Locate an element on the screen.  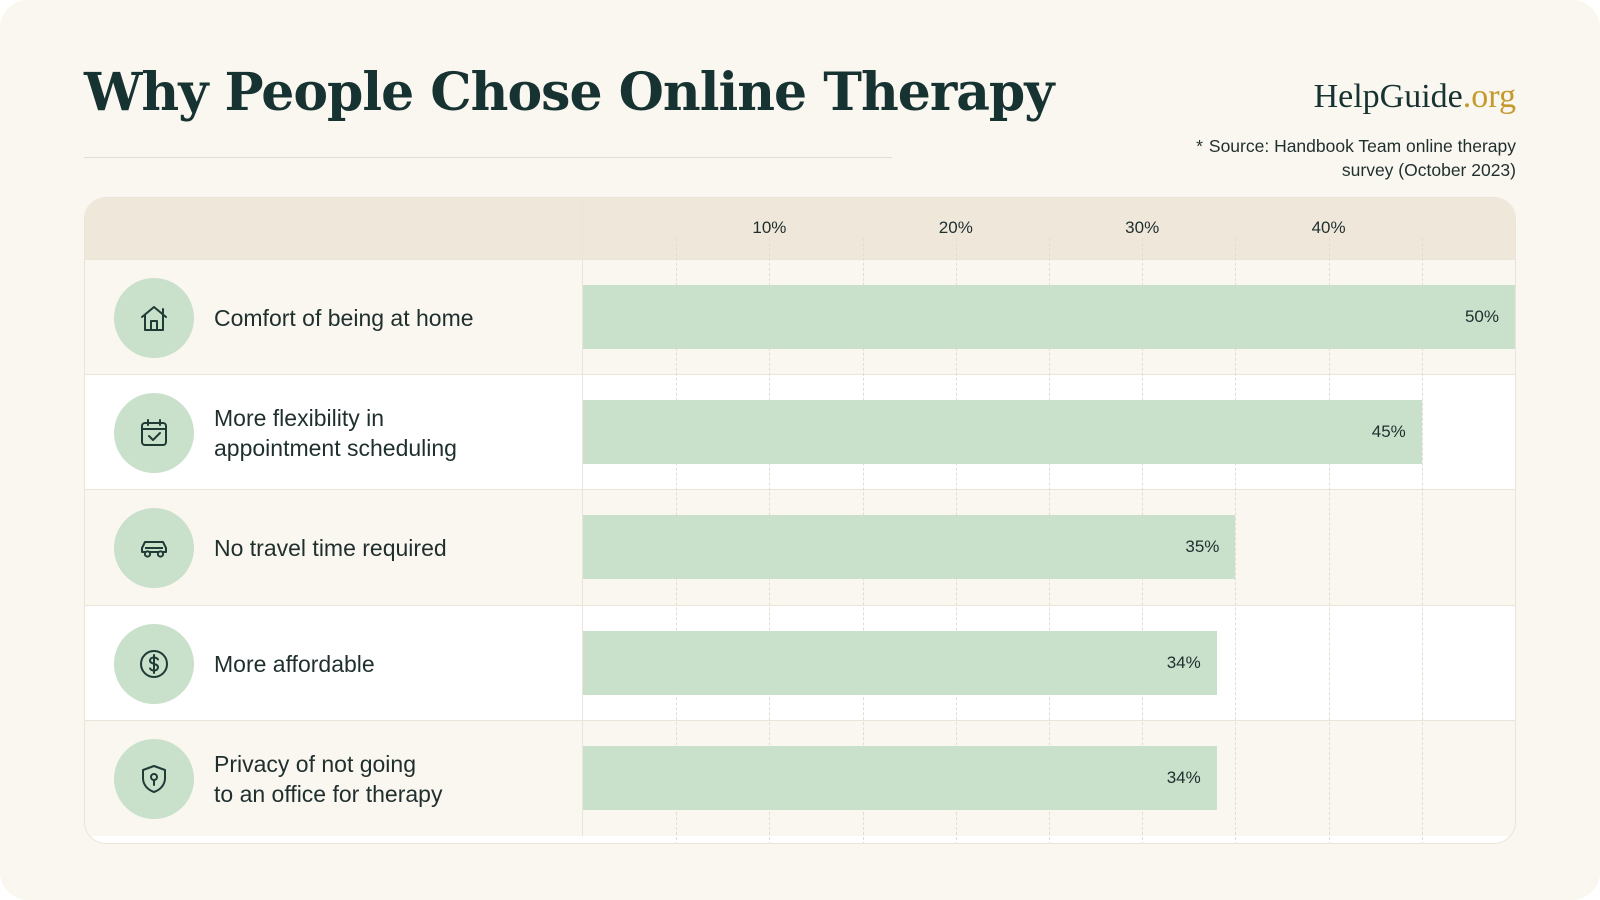
category-label: Comfort of being at home is located at coordinates (344, 318).